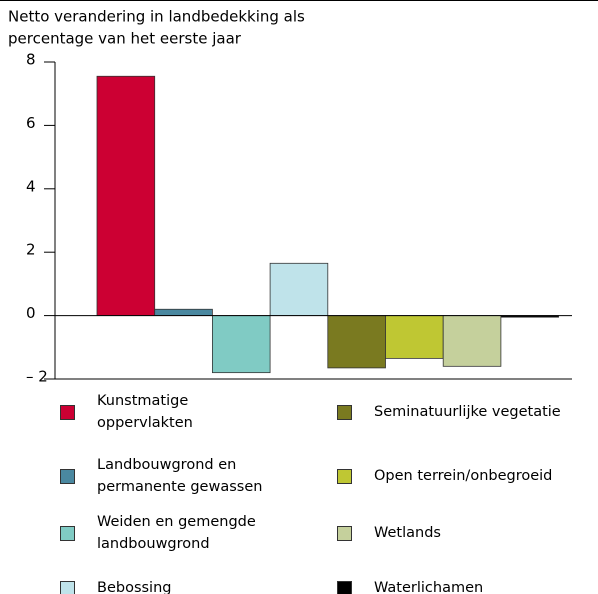  Describe the element at coordinates (31, 60) in the screenshot. I see `y-tick-label: 8` at that location.